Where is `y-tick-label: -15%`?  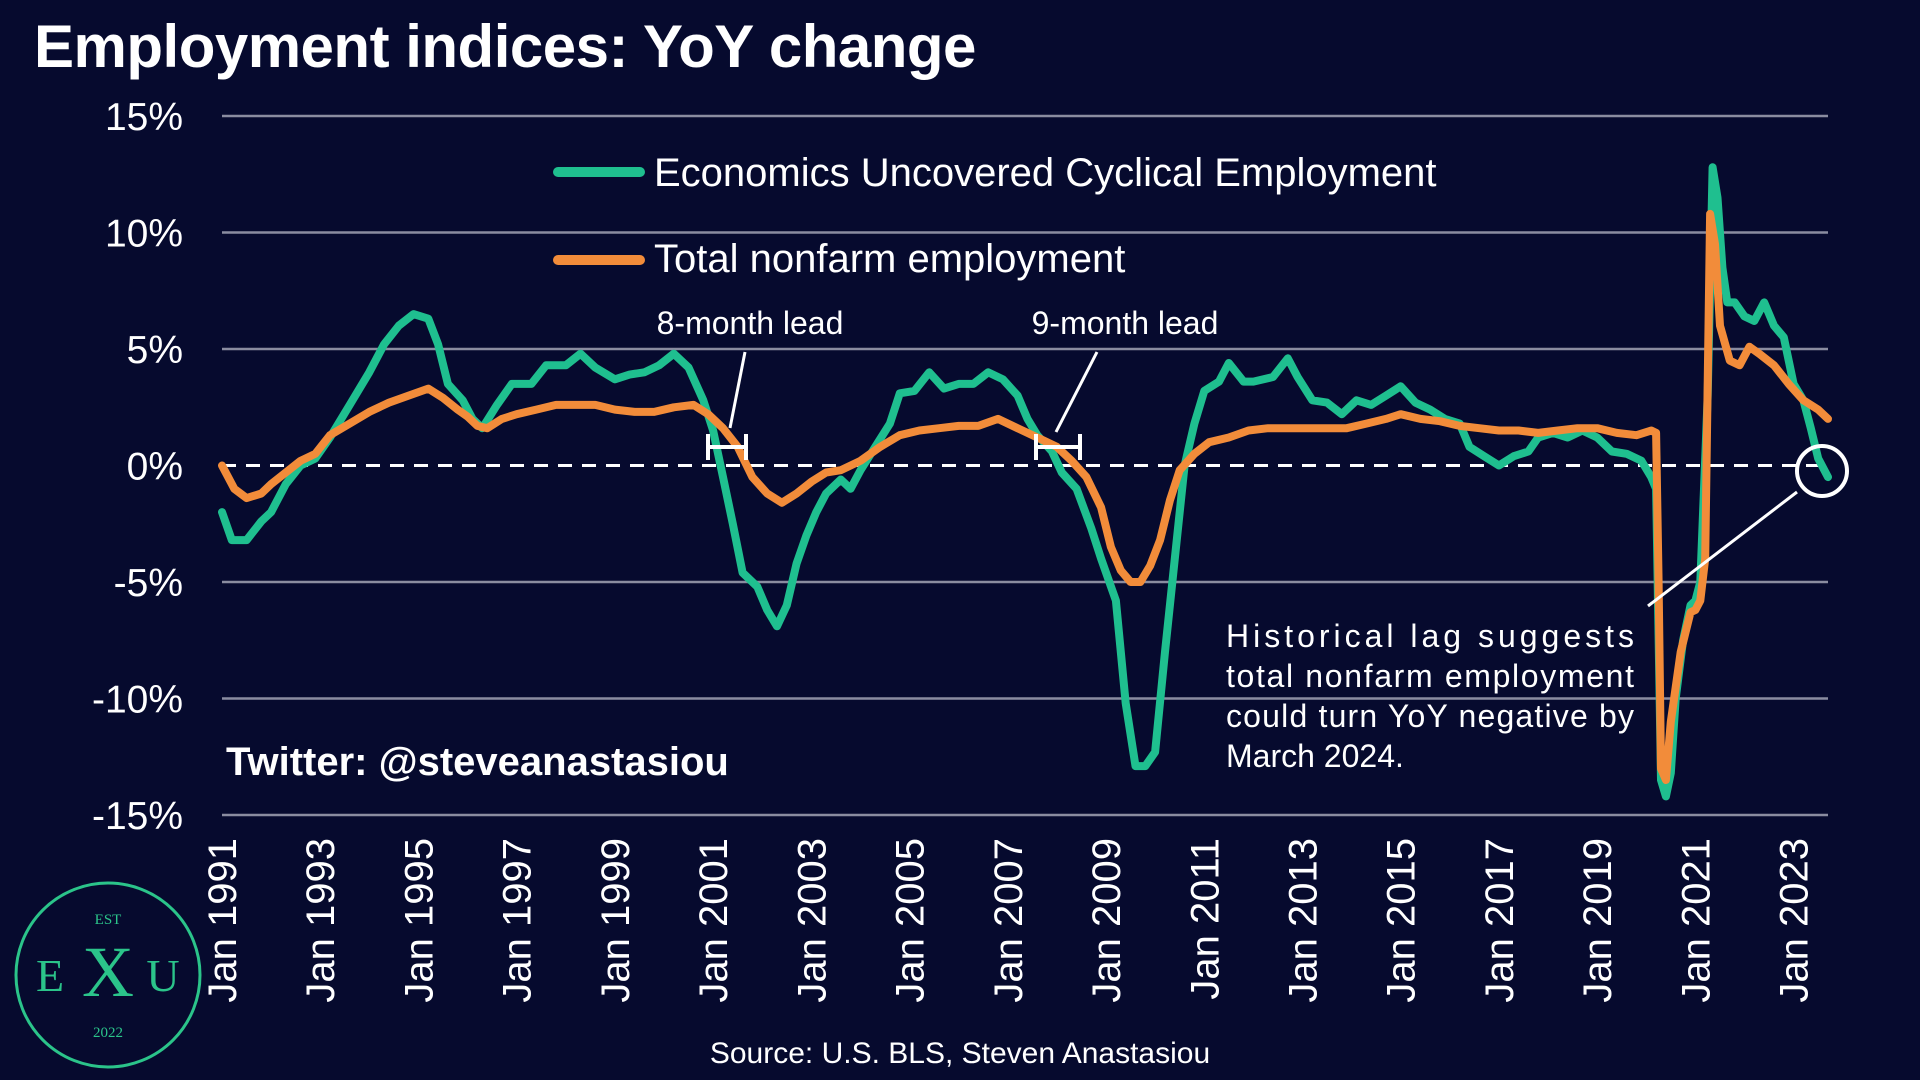 y-tick-label: -15% is located at coordinates (137, 816).